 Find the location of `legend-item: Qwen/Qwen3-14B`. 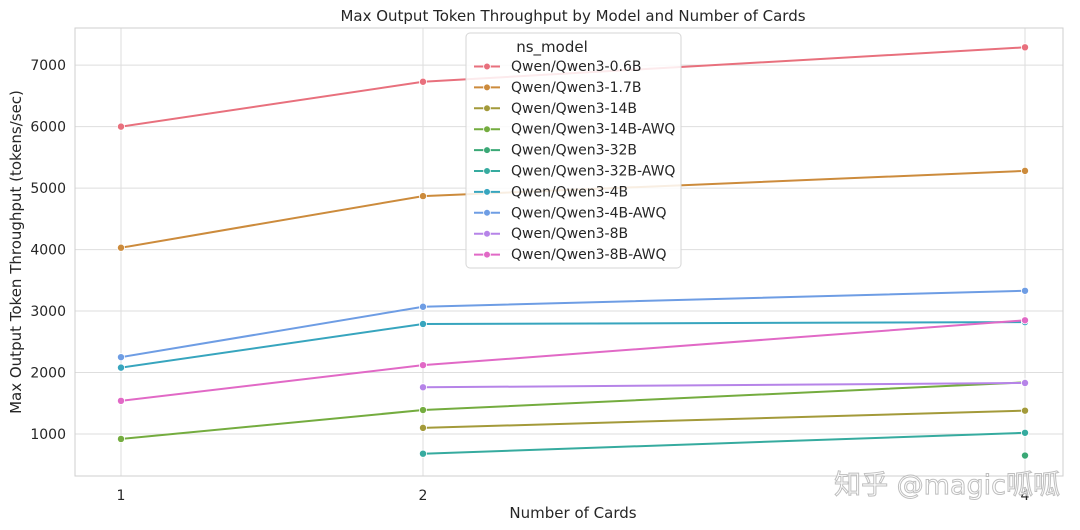

legend-item: Qwen/Qwen3-14B is located at coordinates (555, 109).